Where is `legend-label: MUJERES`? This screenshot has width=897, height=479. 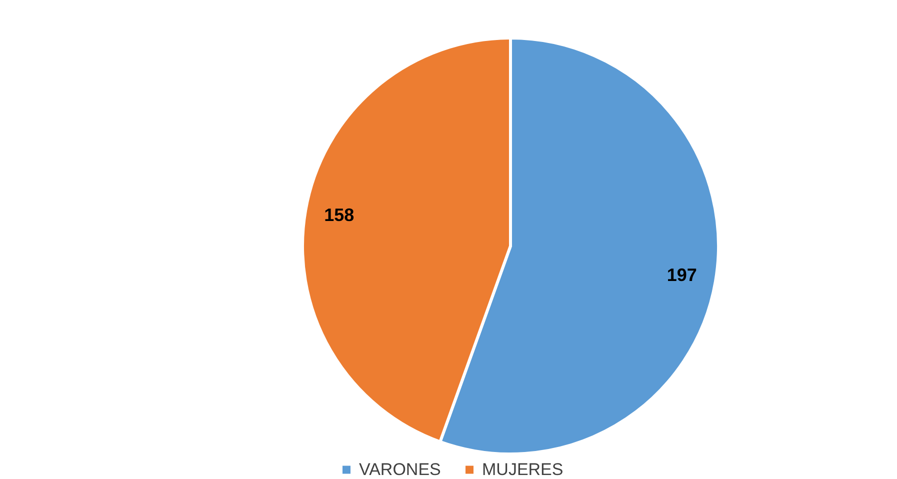 legend-label: MUJERES is located at coordinates (523, 469).